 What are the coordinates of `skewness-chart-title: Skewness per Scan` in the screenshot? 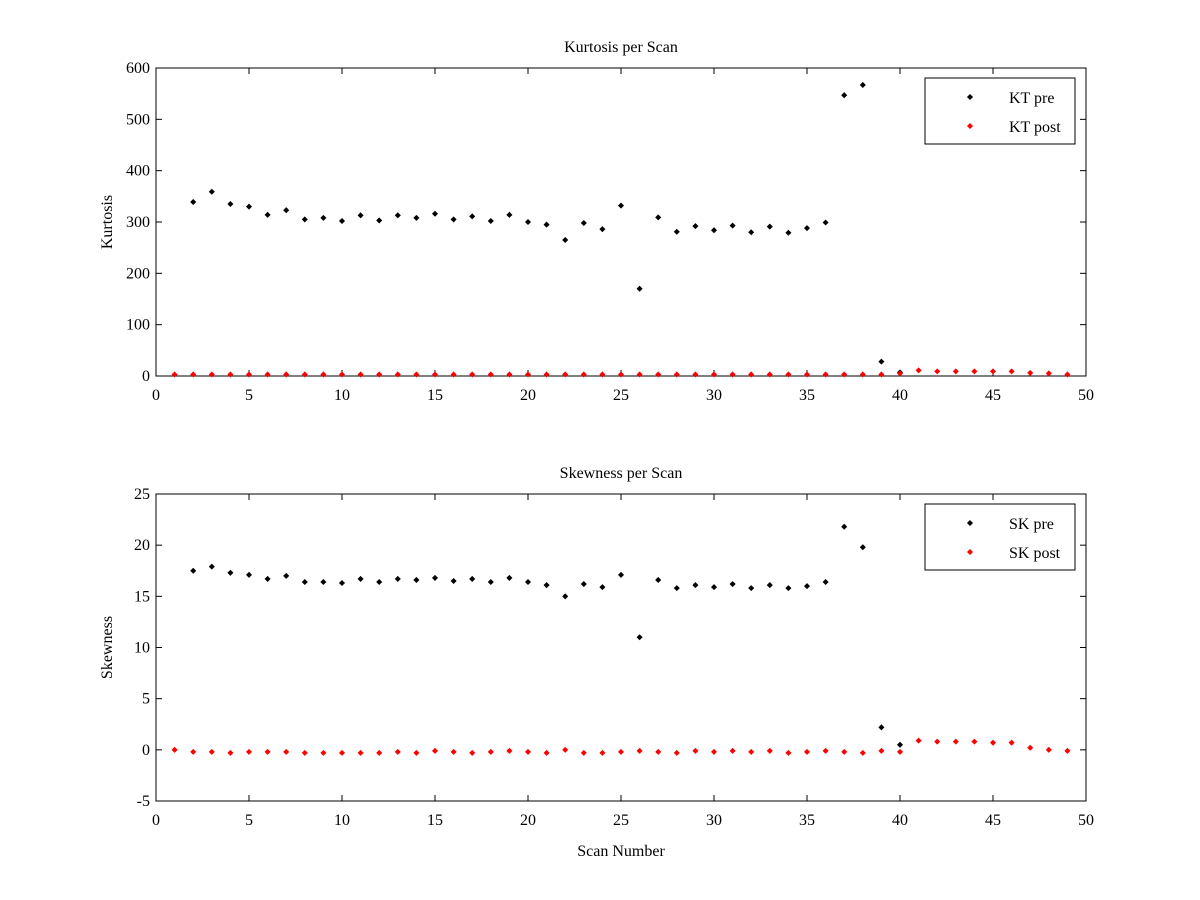 It's located at (621, 473).